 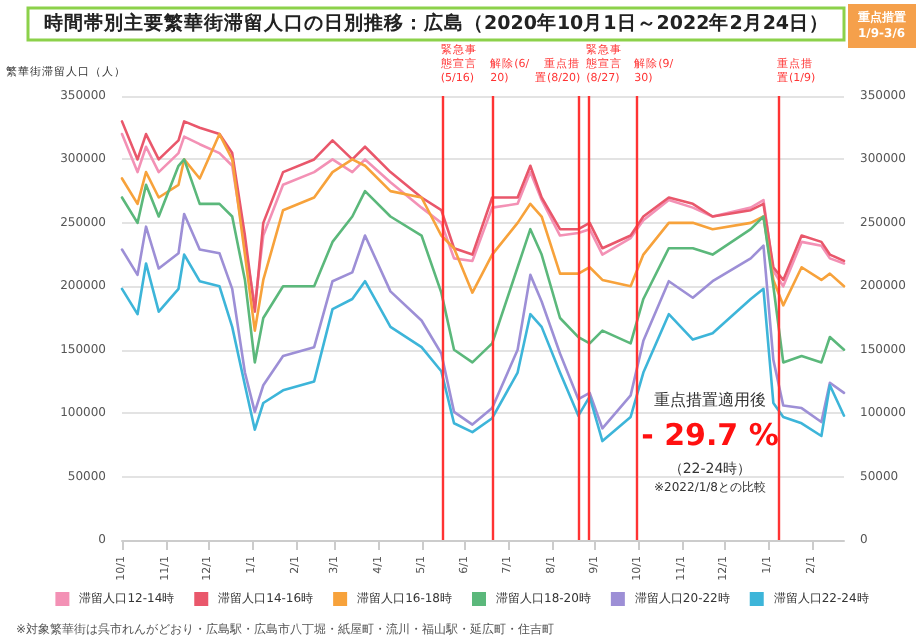 What do you see at coordinates (437, 23) in the screenshot?
I see `chart-title: 時間帯別主要繁華街滞留人口の日別推移：広島（2020年10月1日～2022年2月24日）` at bounding box center [437, 23].